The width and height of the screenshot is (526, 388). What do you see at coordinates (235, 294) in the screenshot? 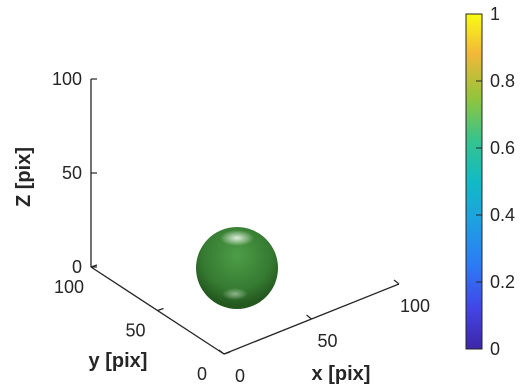
I see `sphere-highlight-bottom` at bounding box center [235, 294].